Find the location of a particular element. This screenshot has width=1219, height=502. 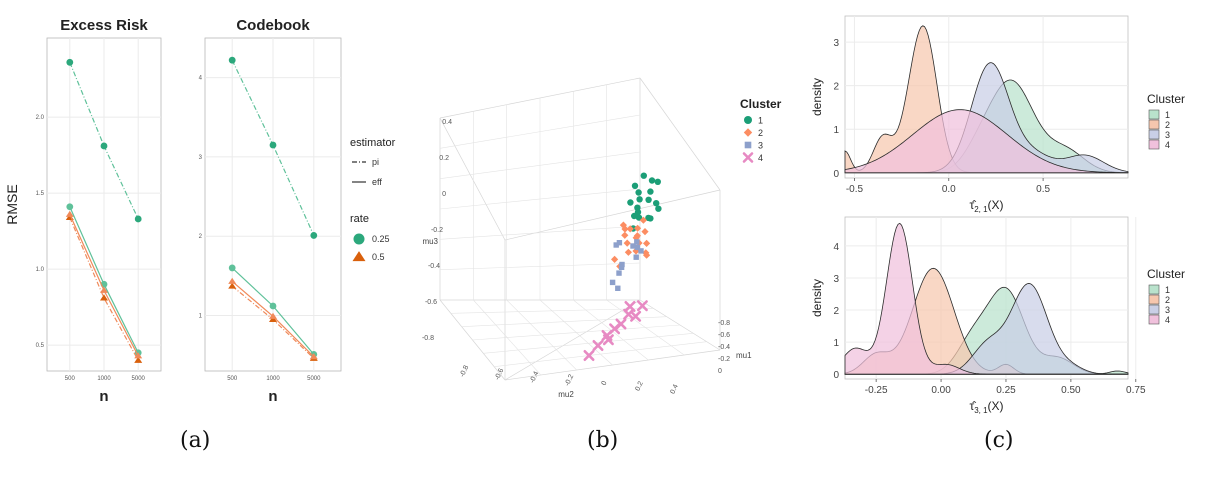

b-legend-title: Cluster is located at coordinates (761, 104).